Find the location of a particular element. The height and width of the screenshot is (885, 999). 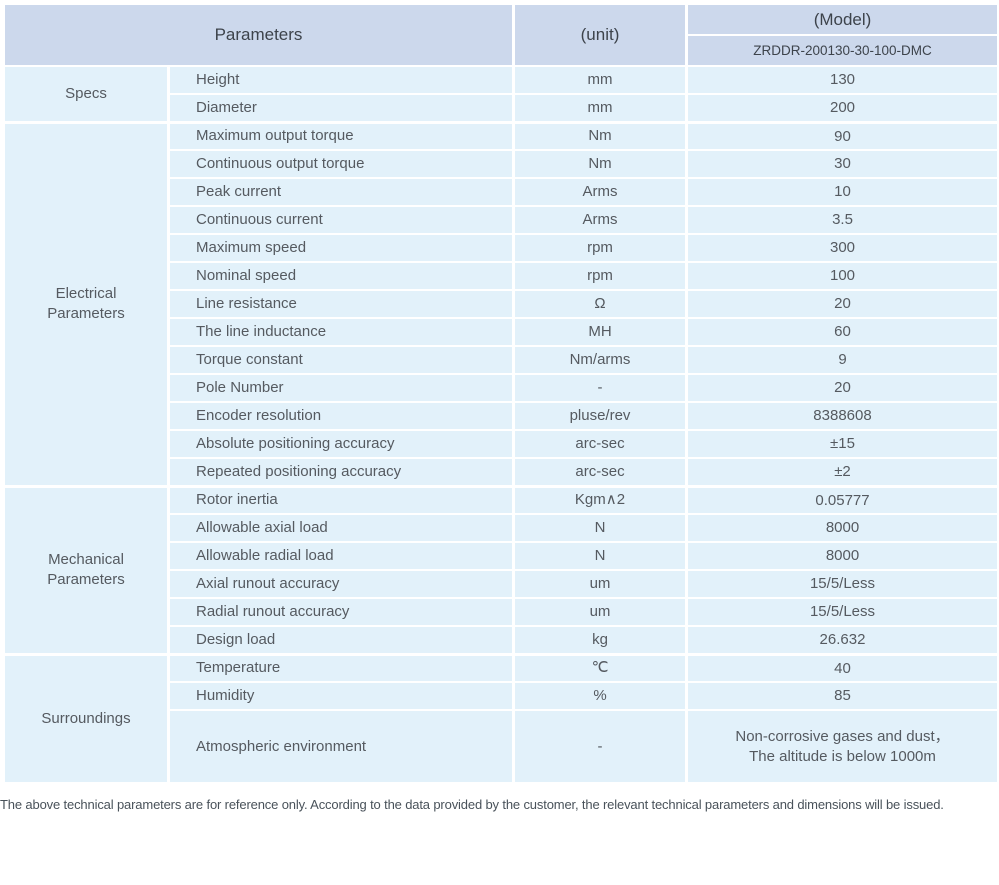

param-cell: The line inductance is located at coordinates (341, 332).